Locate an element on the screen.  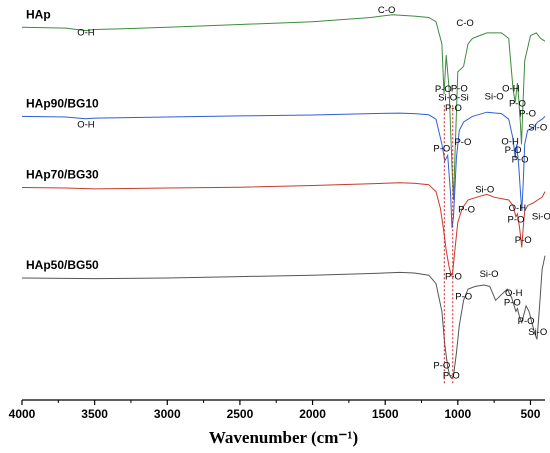
peak-annotation: Si-O-Si is located at coordinates (453, 97).